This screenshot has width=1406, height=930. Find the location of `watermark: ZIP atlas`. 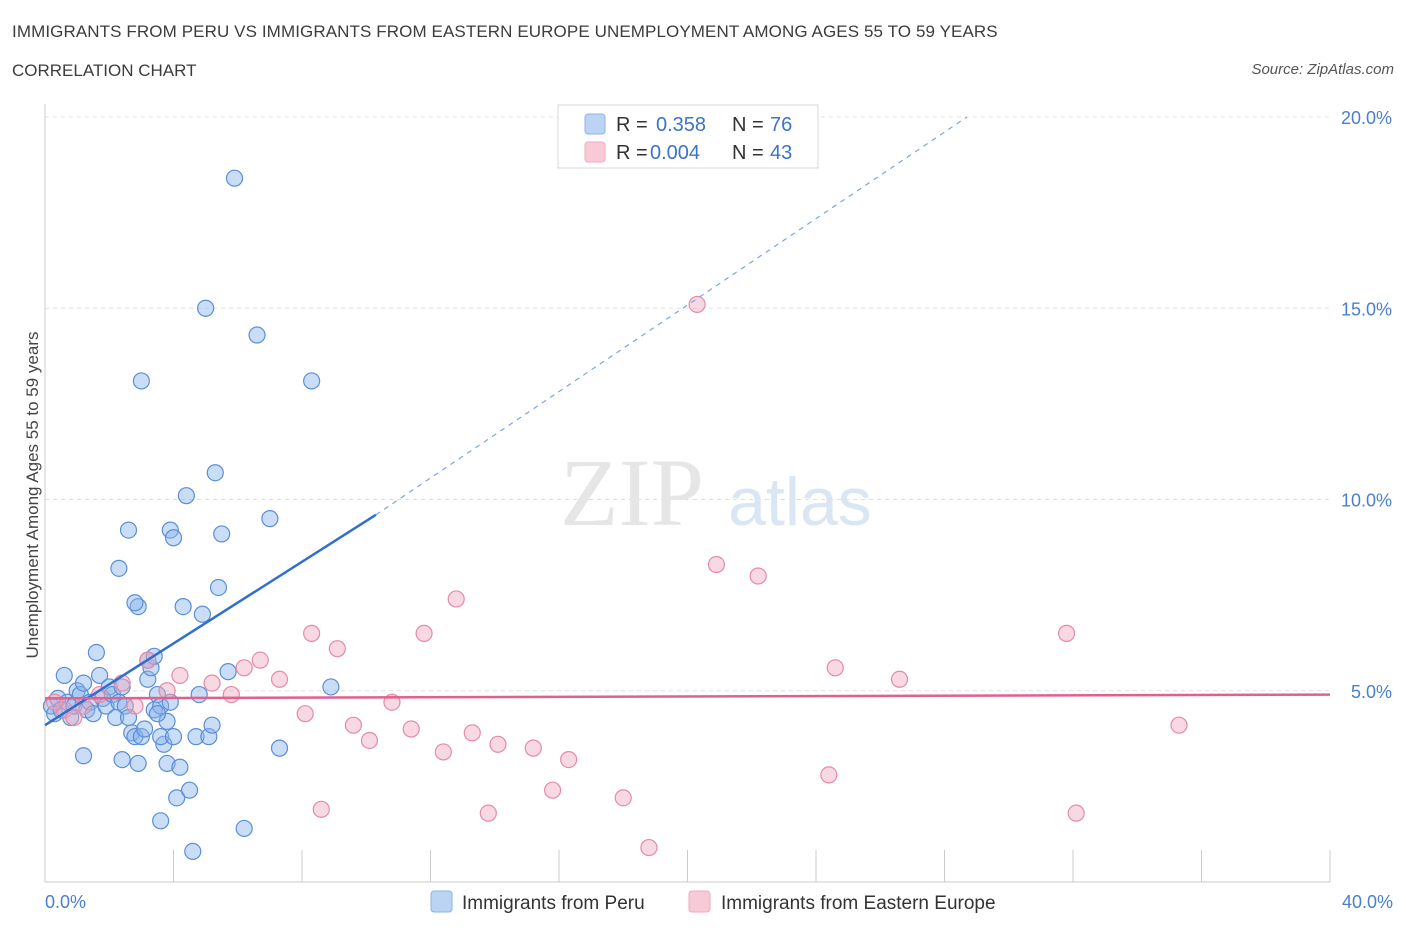

watermark: ZIP atlas is located at coordinates (716, 492).